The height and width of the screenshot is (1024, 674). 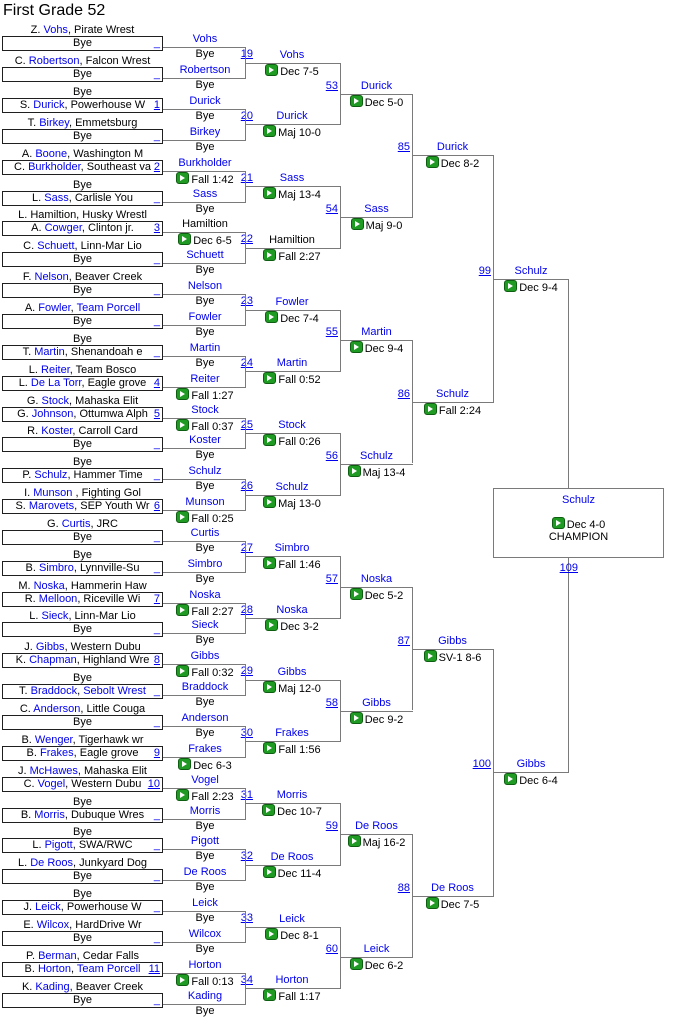 I want to click on winner-name: Wilcox, so click(x=205, y=934).